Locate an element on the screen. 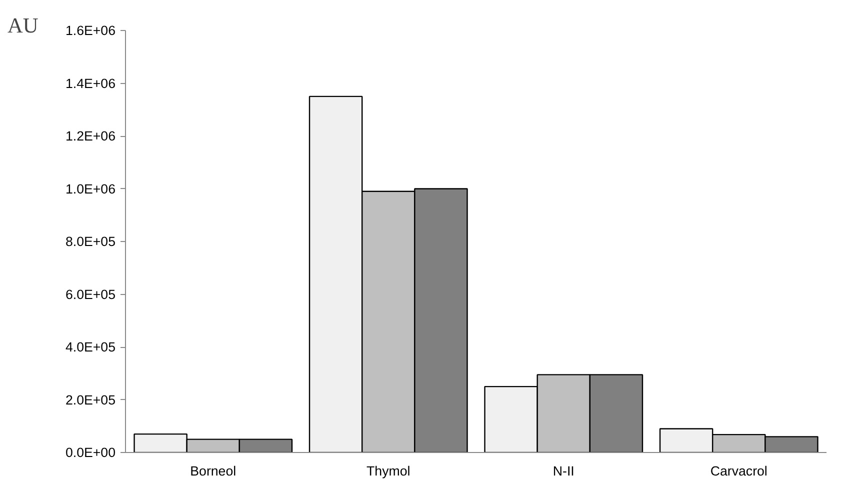 This screenshot has height=486, width=846. x-tick-label: N-II is located at coordinates (563, 471).